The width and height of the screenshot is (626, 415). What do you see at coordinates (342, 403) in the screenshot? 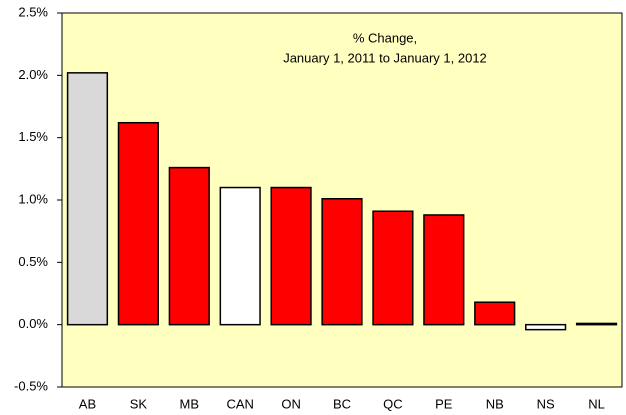
I see `x-tick-label: BC` at bounding box center [342, 403].